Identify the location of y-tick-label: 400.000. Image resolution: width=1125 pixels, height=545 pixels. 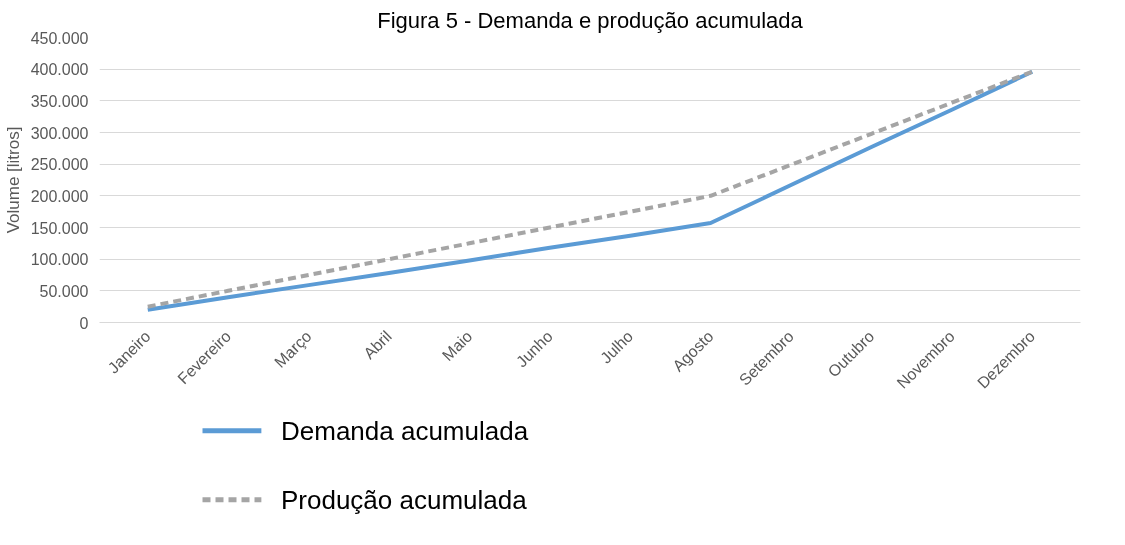
(59, 70).